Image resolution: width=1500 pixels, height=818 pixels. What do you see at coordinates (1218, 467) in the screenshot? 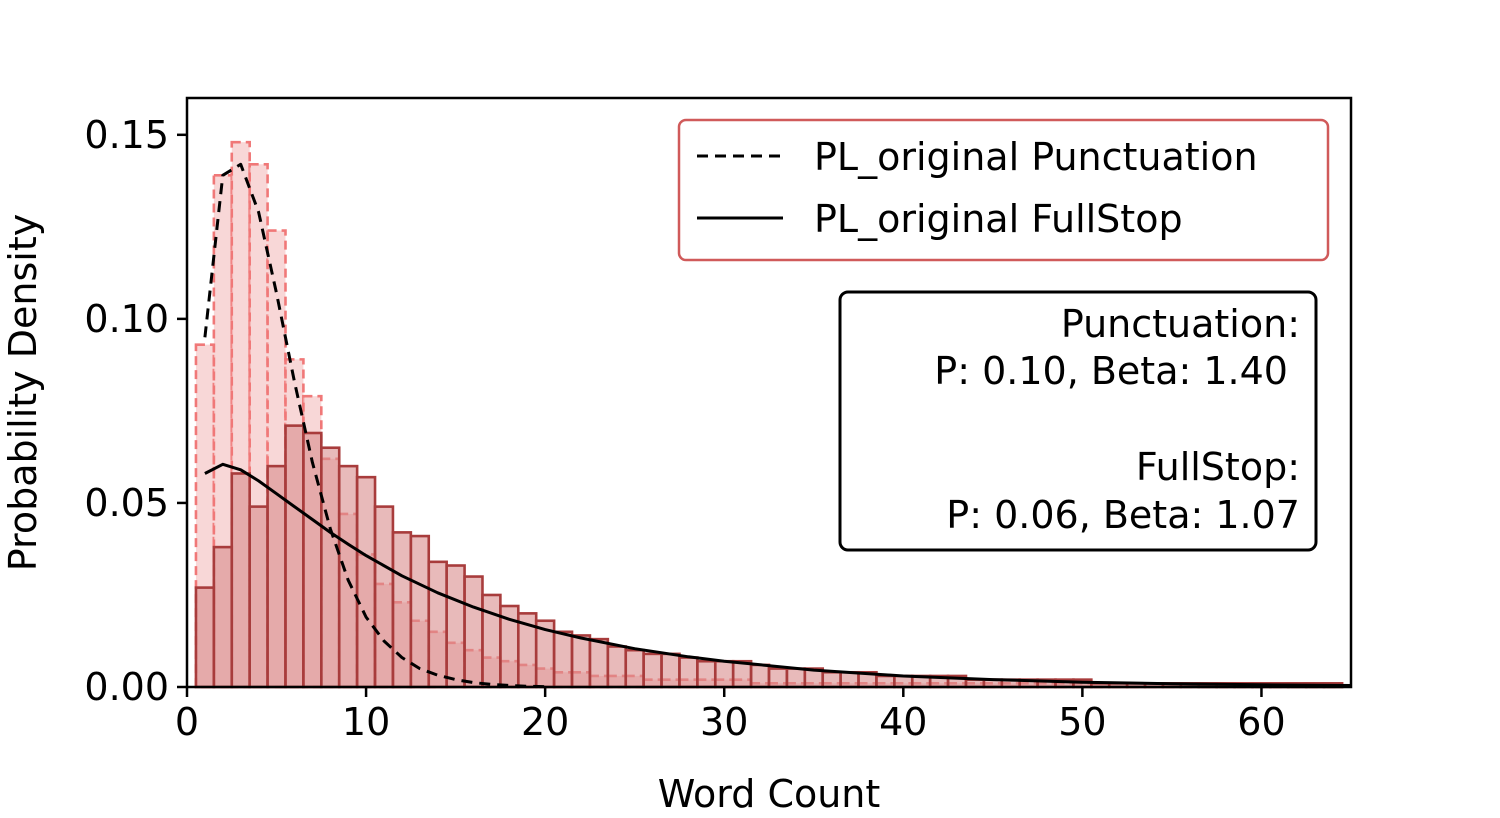
I see `annotation-fullstop-heading: FullStop:` at bounding box center [1218, 467].